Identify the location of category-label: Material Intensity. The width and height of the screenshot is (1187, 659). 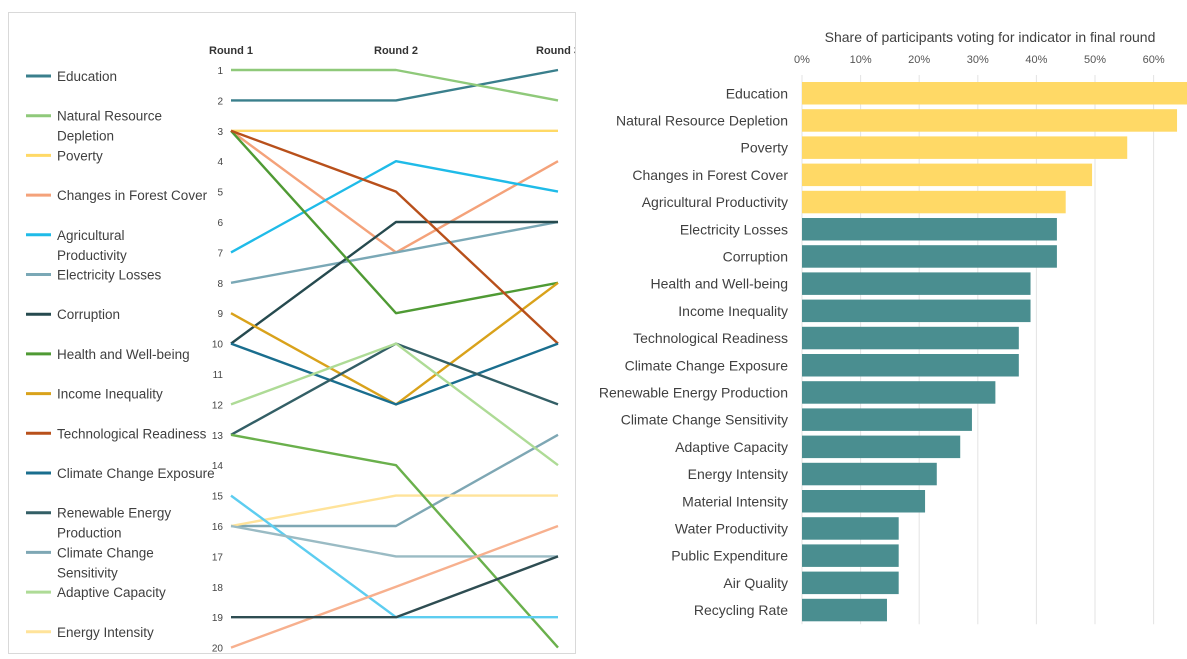
(735, 501).